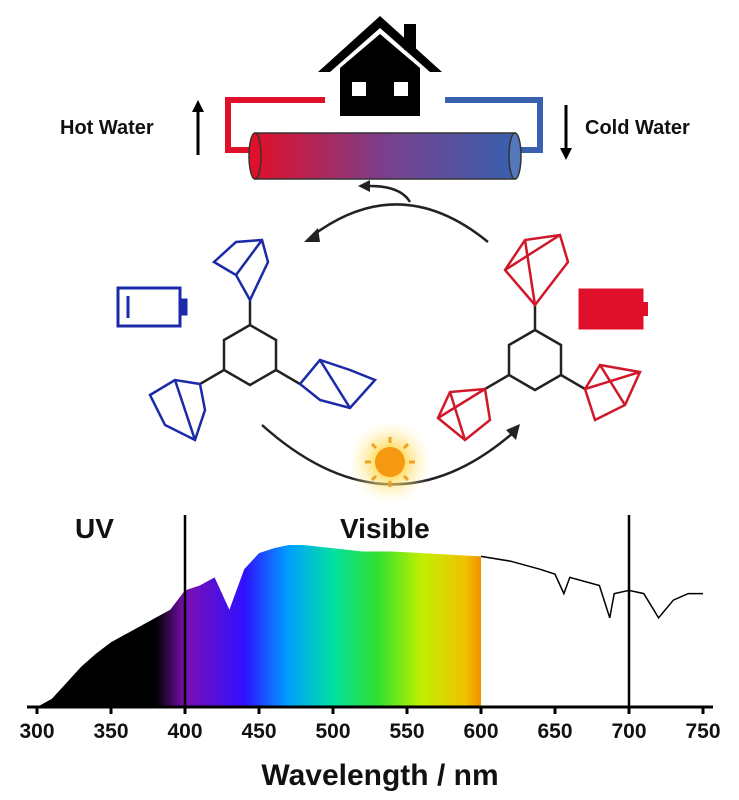 Image resolution: width=739 pixels, height=800 pixels. I want to click on x-axis-title: Wavelength / nm, so click(379, 775).